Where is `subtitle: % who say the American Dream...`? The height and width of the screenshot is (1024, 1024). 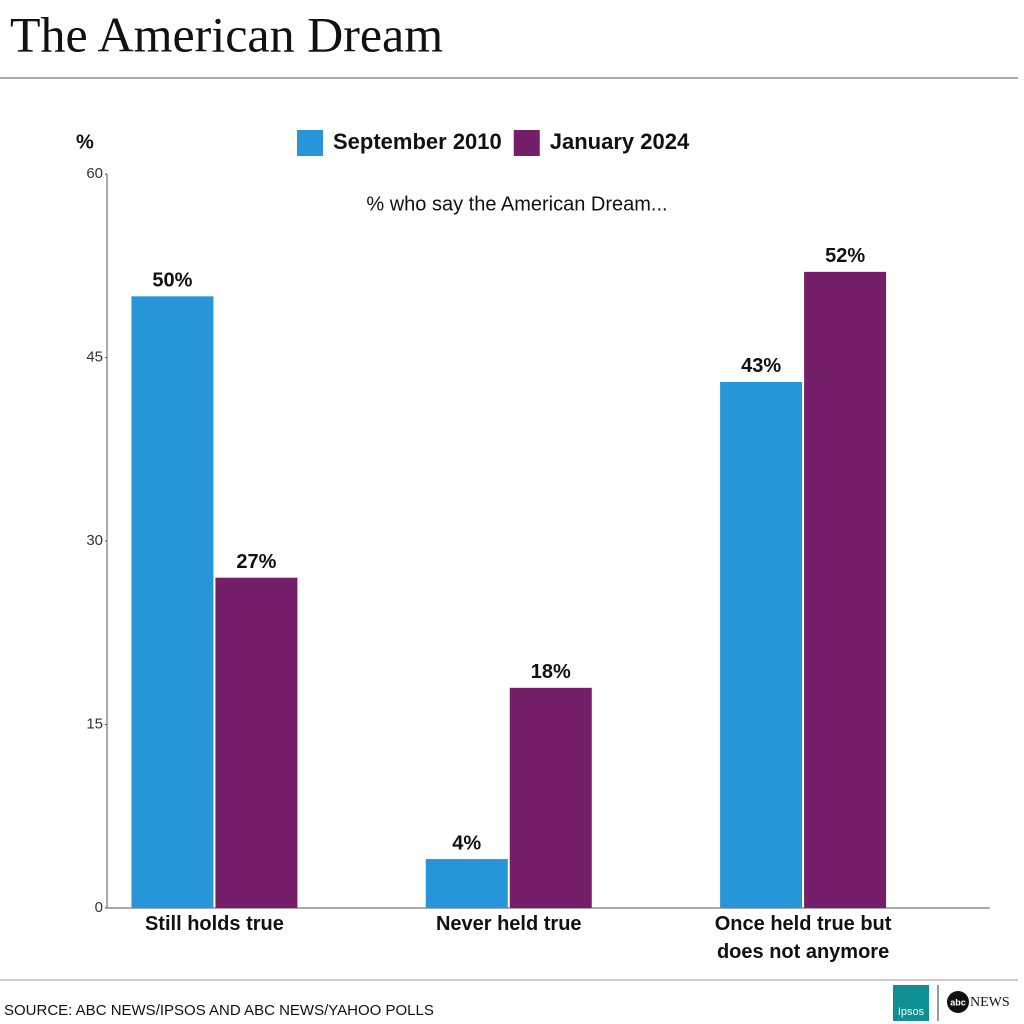 subtitle: % who say the American Dream... is located at coordinates (516, 204).